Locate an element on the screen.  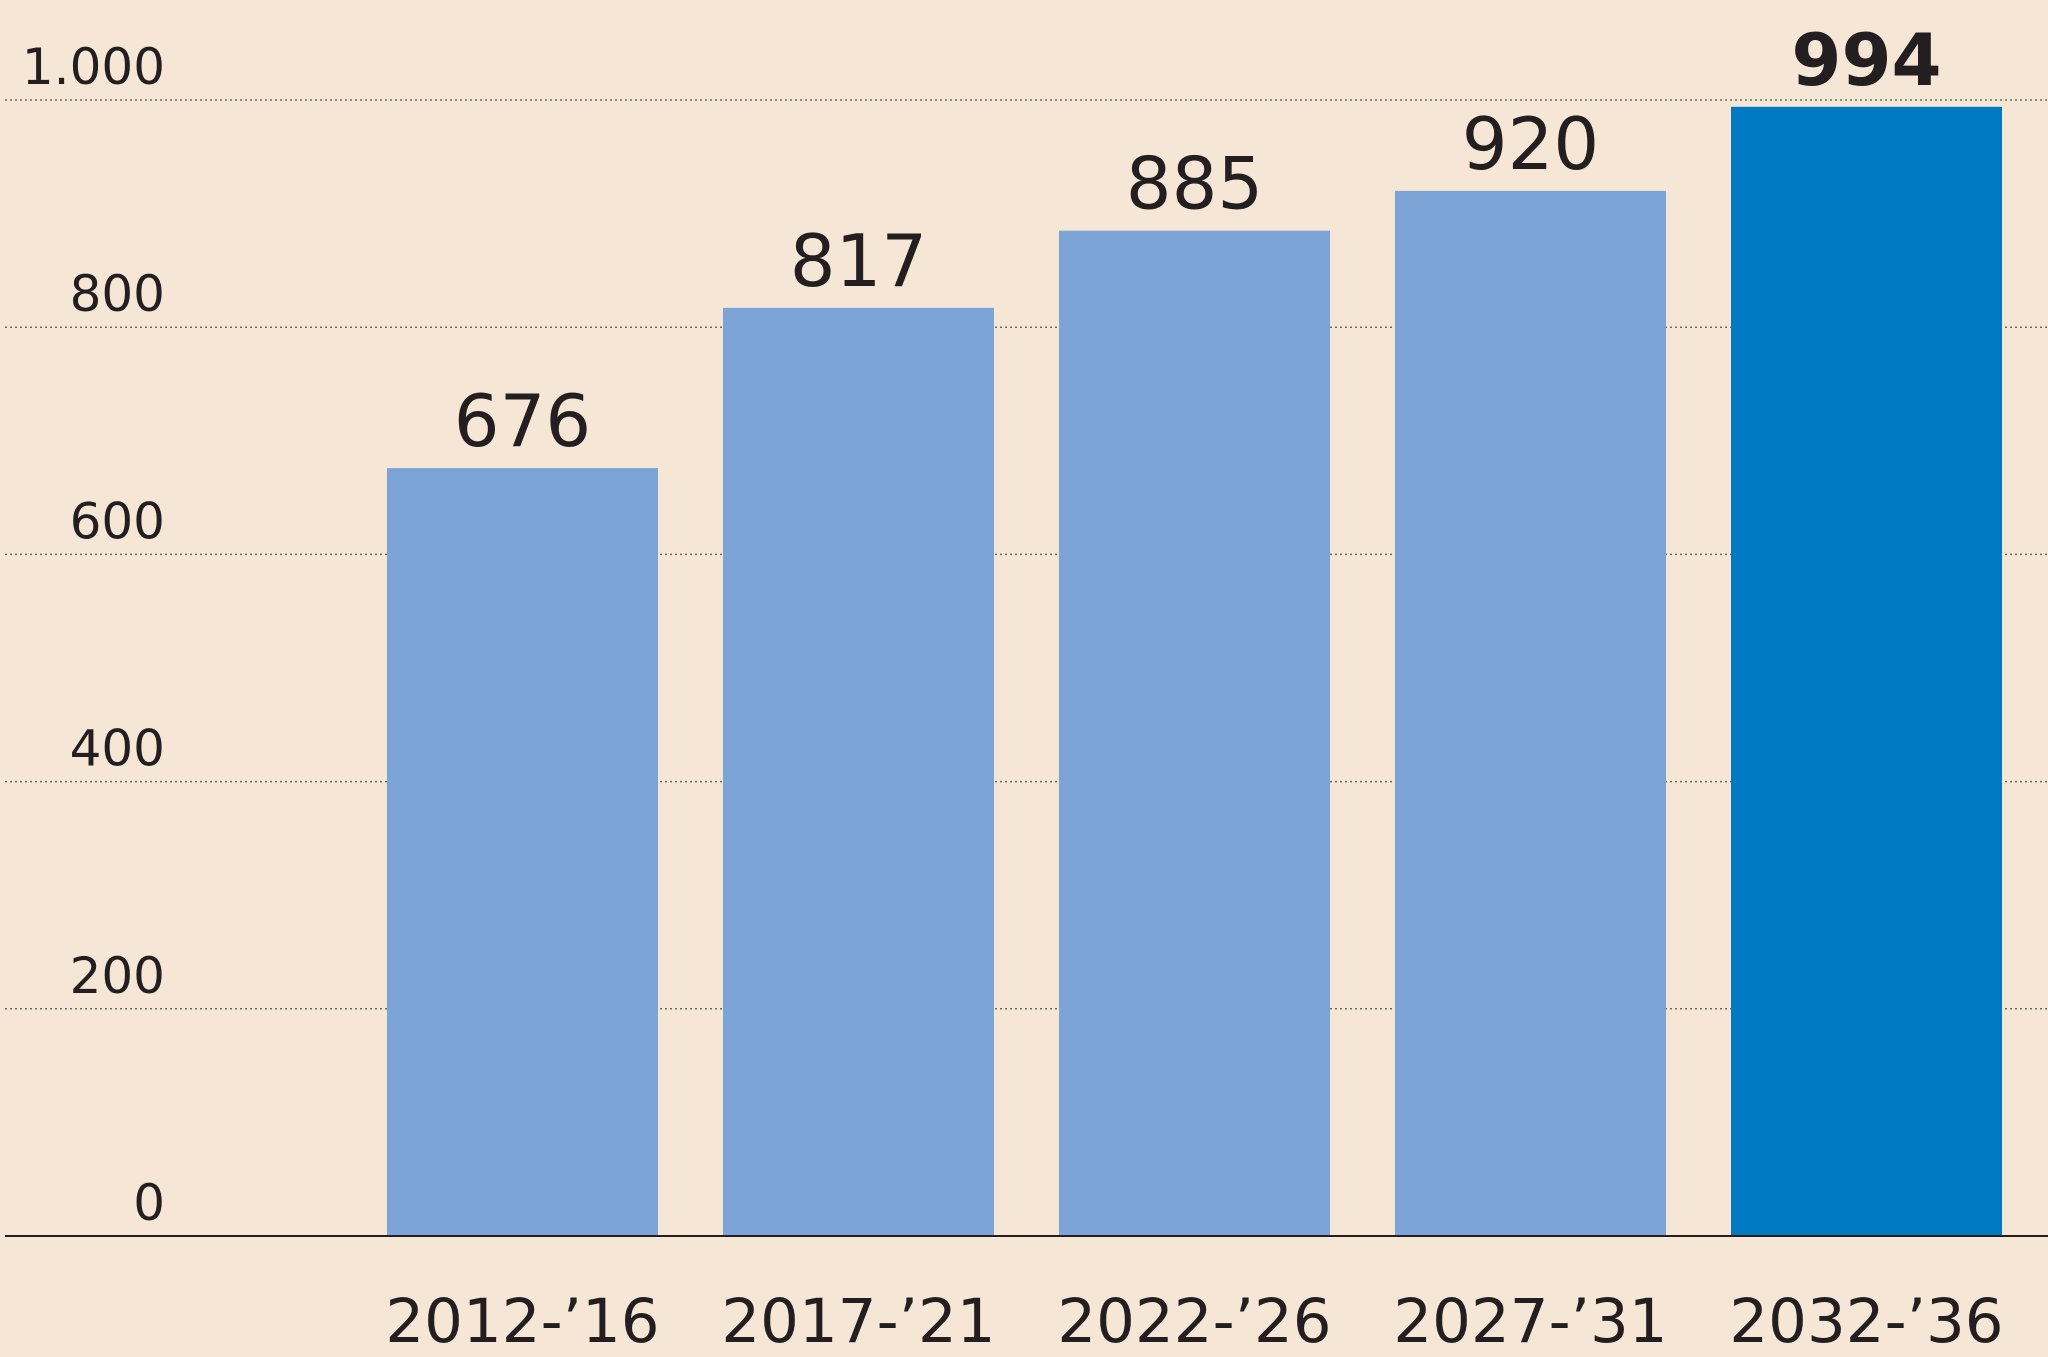
x-category-label: 2032-’36 is located at coordinates (1866, 1321).